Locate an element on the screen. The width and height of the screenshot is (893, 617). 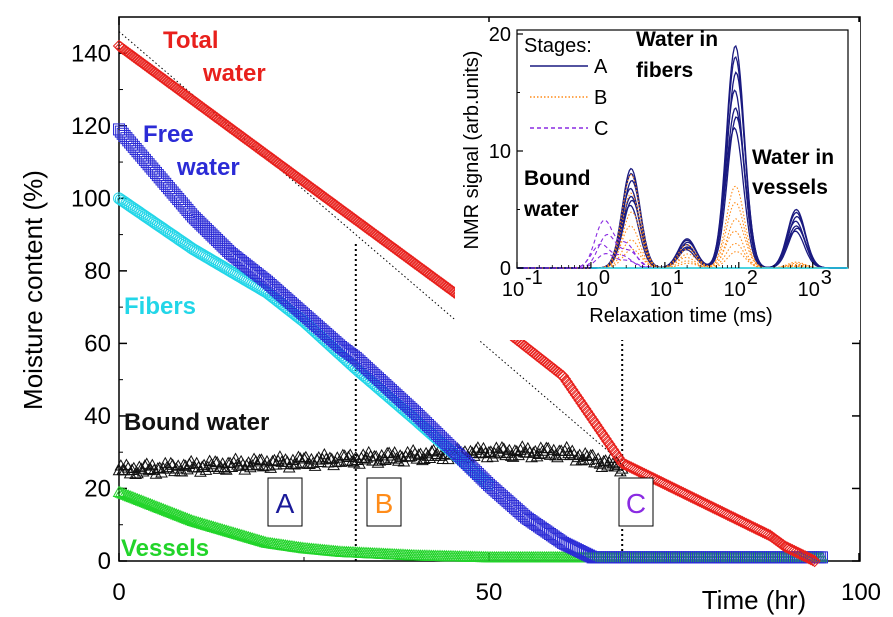
stage-box is located at coordinates (384, 502).